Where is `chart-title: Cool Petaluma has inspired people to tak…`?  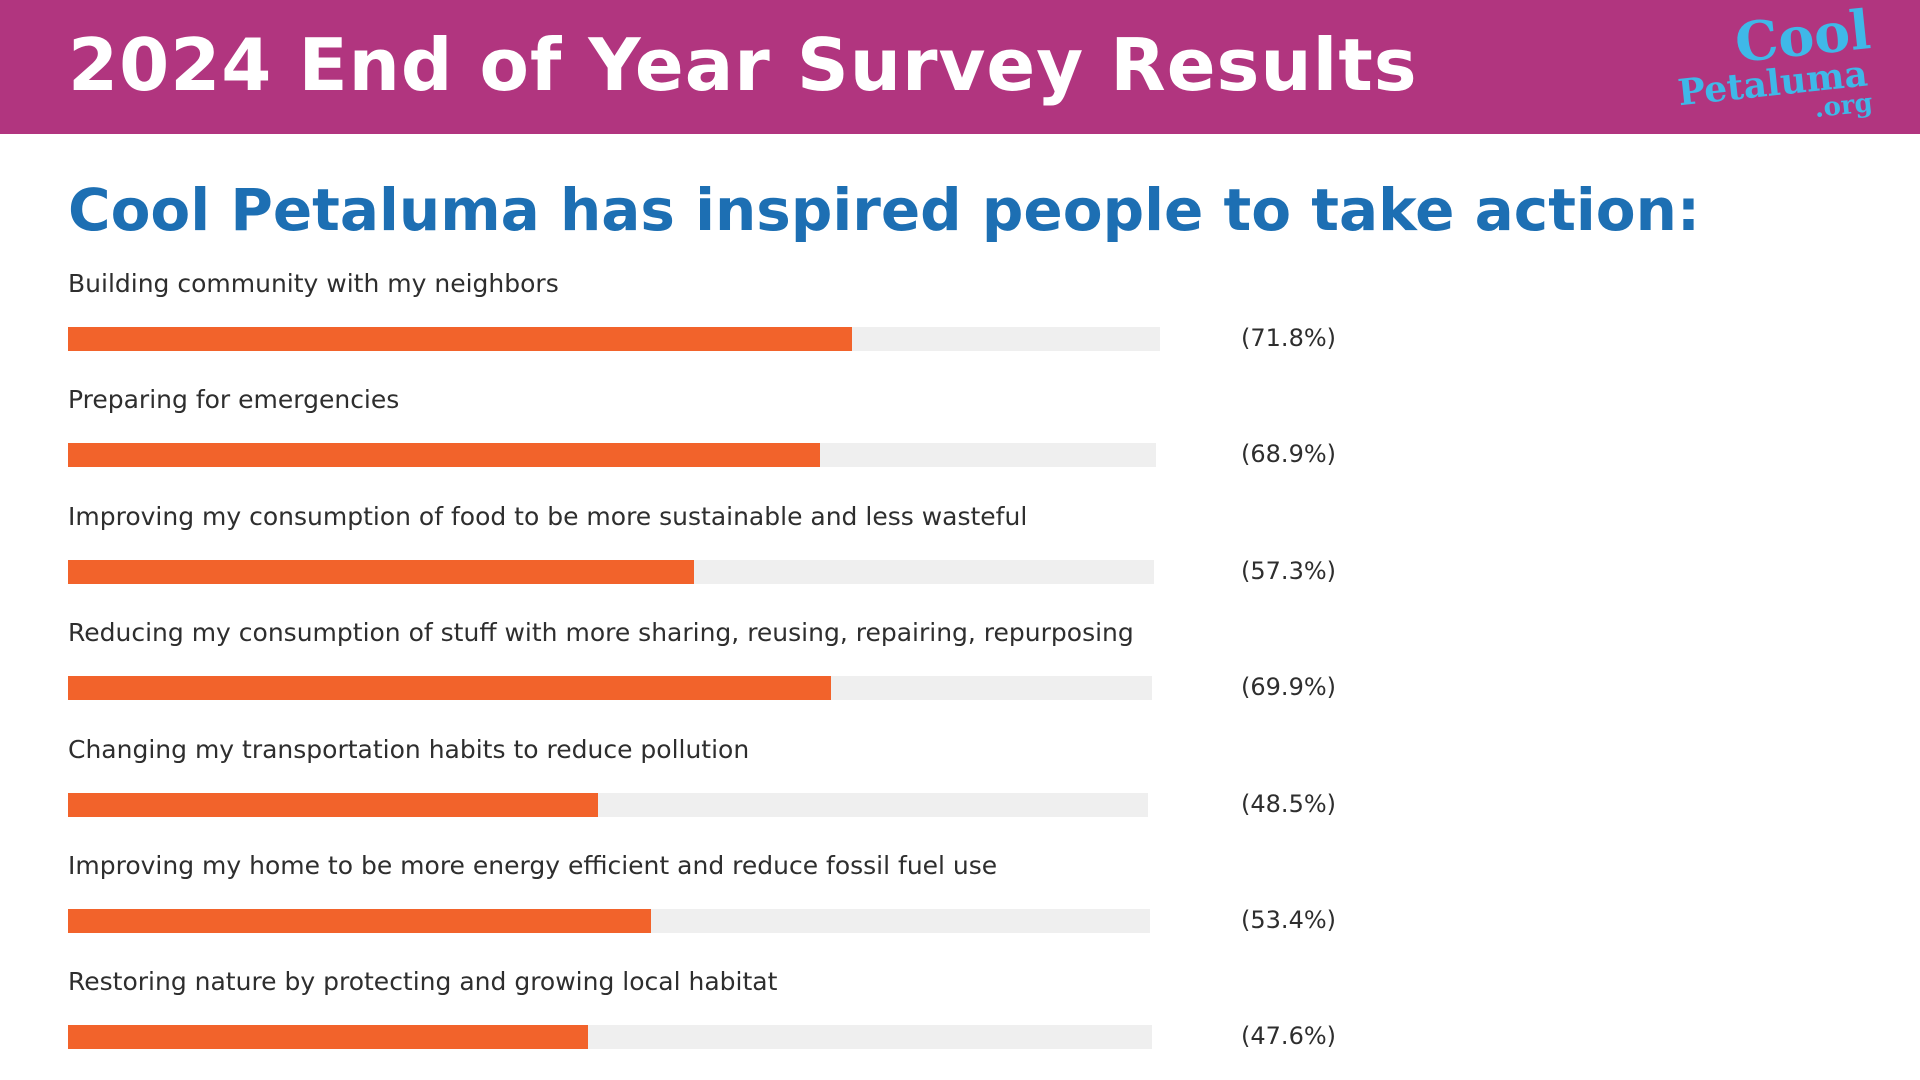
chart-title: Cool Petaluma has inspired people to tak… is located at coordinates (884, 210).